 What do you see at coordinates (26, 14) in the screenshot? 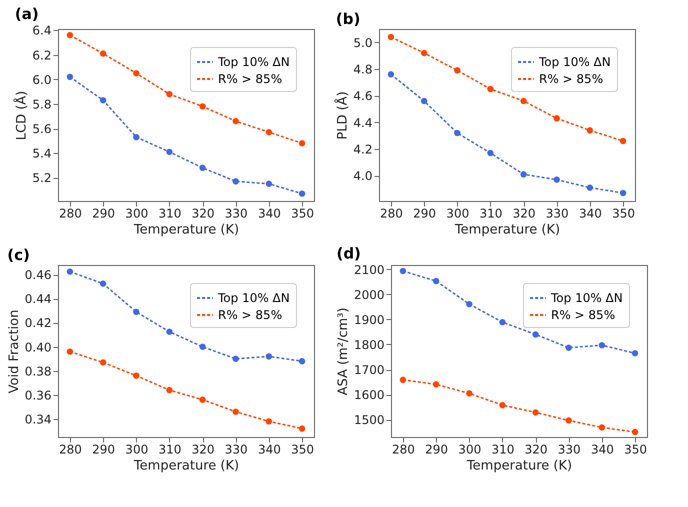
I see `chart-title: (a)` at bounding box center [26, 14].